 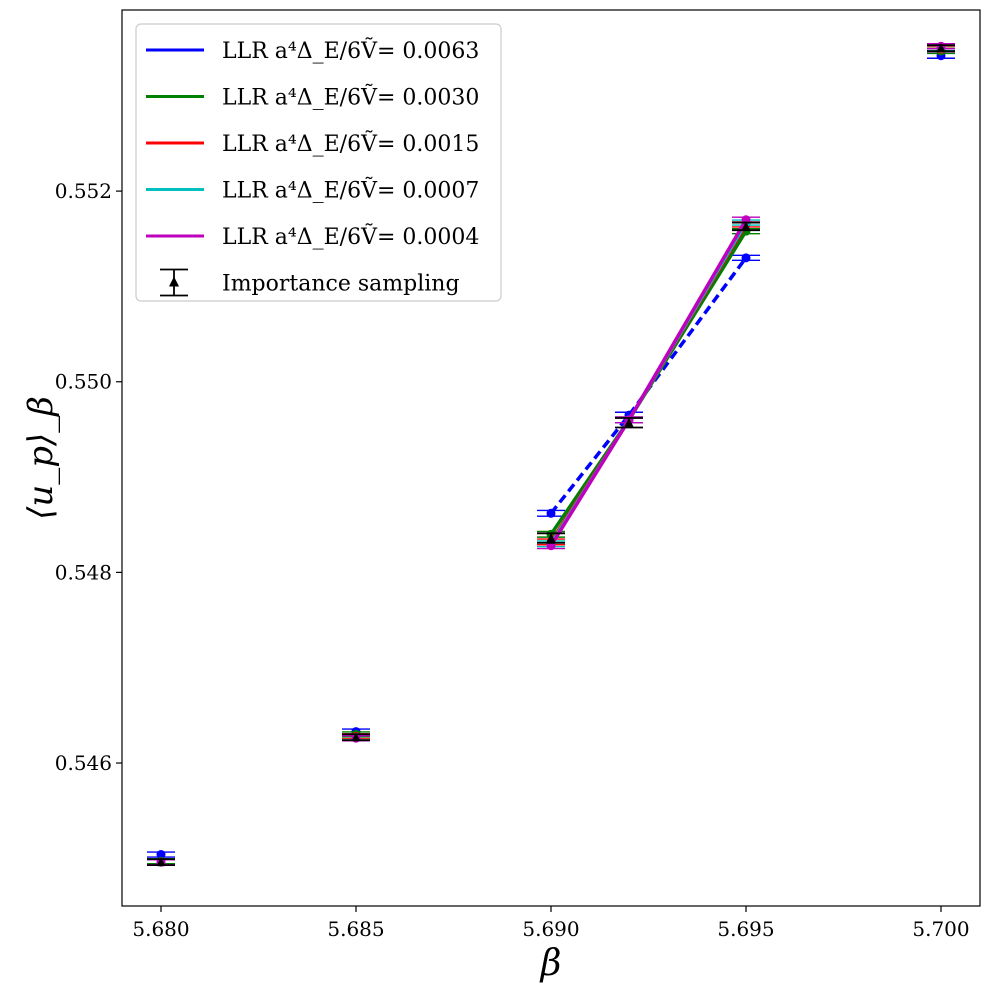 I want to click on legend-label: LLR a⁴Δ_E/6Ṽ= 0.0007, so click(x=350, y=190).